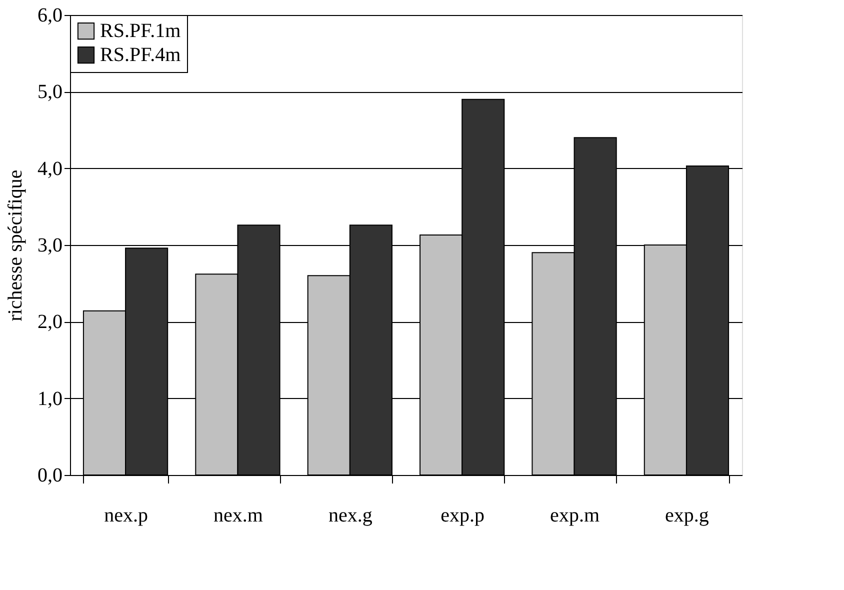  I want to click on x-tick-label: nex.p, so click(126, 515).